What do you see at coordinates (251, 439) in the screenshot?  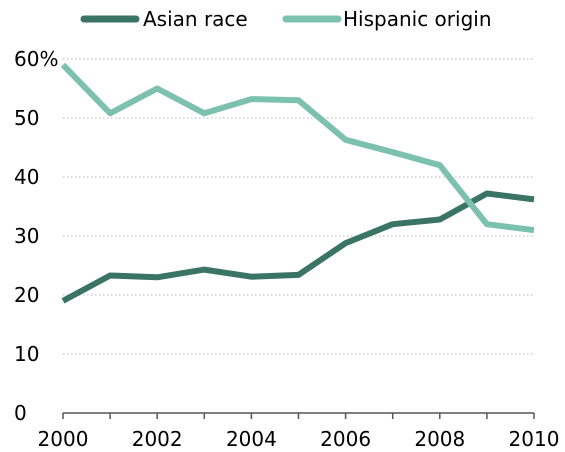 I see `x-tick-label: 2004` at bounding box center [251, 439].